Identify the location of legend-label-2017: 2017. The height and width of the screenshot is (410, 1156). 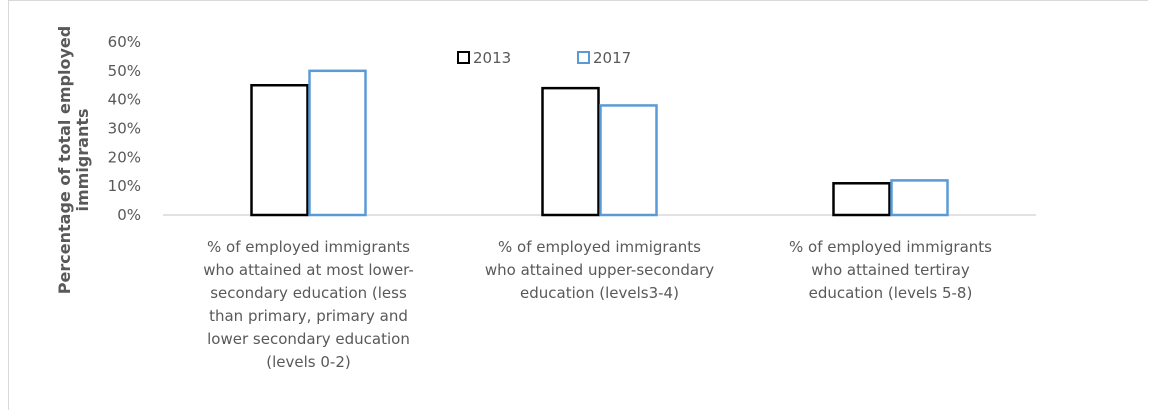
(612, 58).